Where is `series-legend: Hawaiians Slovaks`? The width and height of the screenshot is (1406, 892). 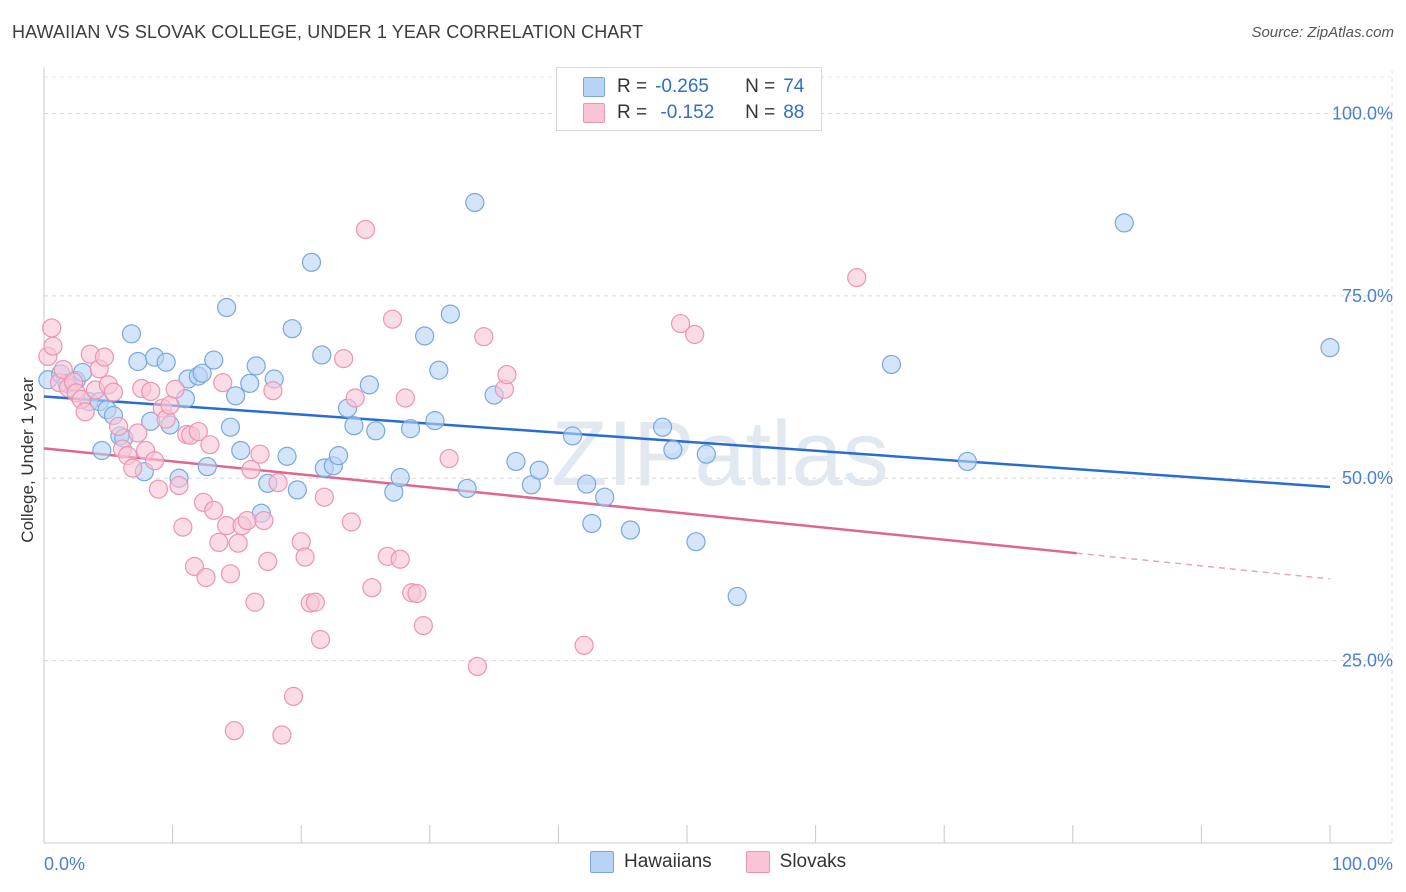 series-legend: Hawaiians Slovaks is located at coordinates (735, 862).